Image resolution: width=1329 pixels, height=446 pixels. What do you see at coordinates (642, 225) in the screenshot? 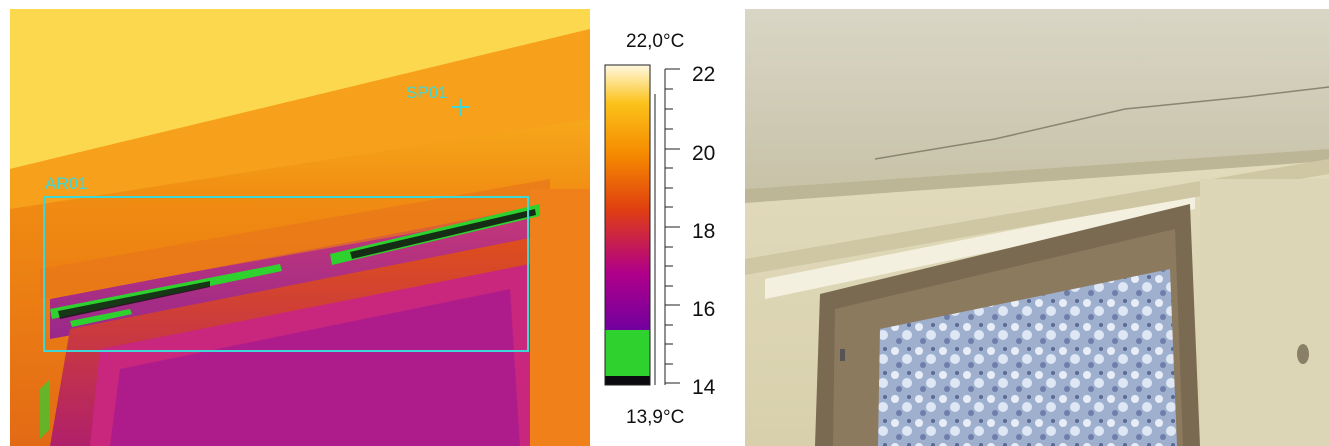
I see `color-bar` at bounding box center [642, 225].